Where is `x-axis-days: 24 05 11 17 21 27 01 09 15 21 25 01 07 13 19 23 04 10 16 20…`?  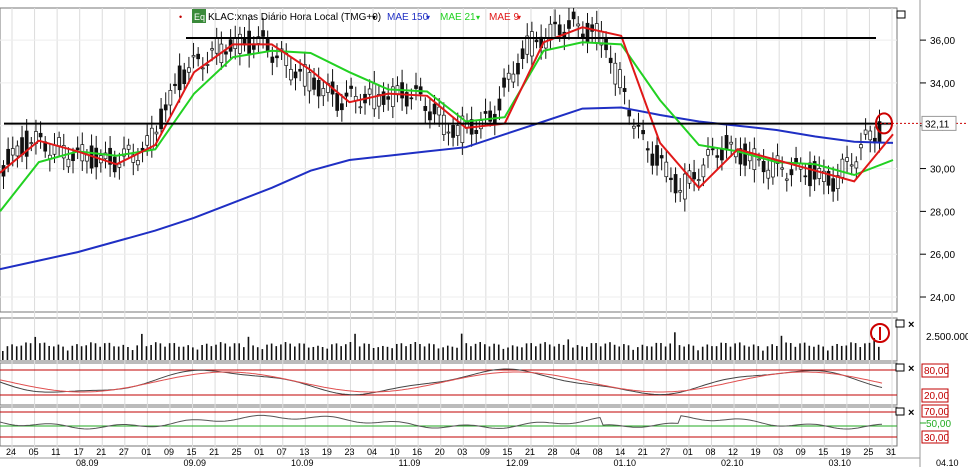
x-axis-days: 24 05 11 17 21 27 01 09 15 21 25 01 07 13 19 23 04 10 16 20… is located at coordinates (451, 452).